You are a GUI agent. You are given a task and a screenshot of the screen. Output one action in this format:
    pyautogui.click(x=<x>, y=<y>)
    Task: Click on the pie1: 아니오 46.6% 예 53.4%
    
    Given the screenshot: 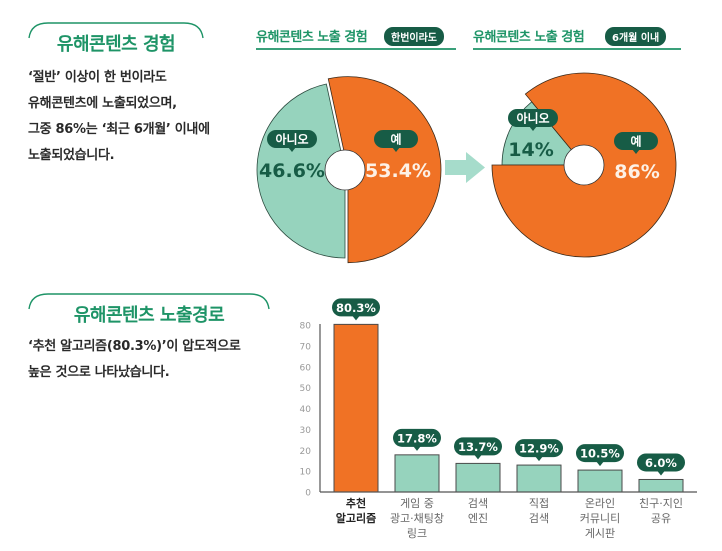 What is the action you would take?
    pyautogui.click(x=349, y=170)
    